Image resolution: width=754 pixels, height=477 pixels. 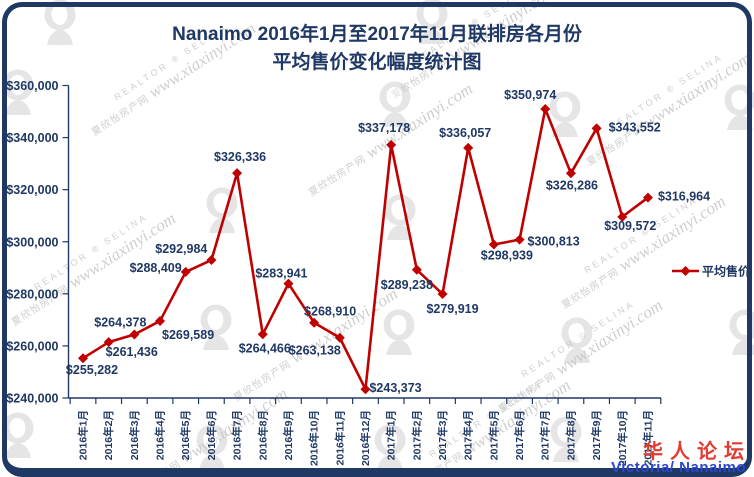 I want to click on data-point-label: $283,941, so click(x=281, y=274).